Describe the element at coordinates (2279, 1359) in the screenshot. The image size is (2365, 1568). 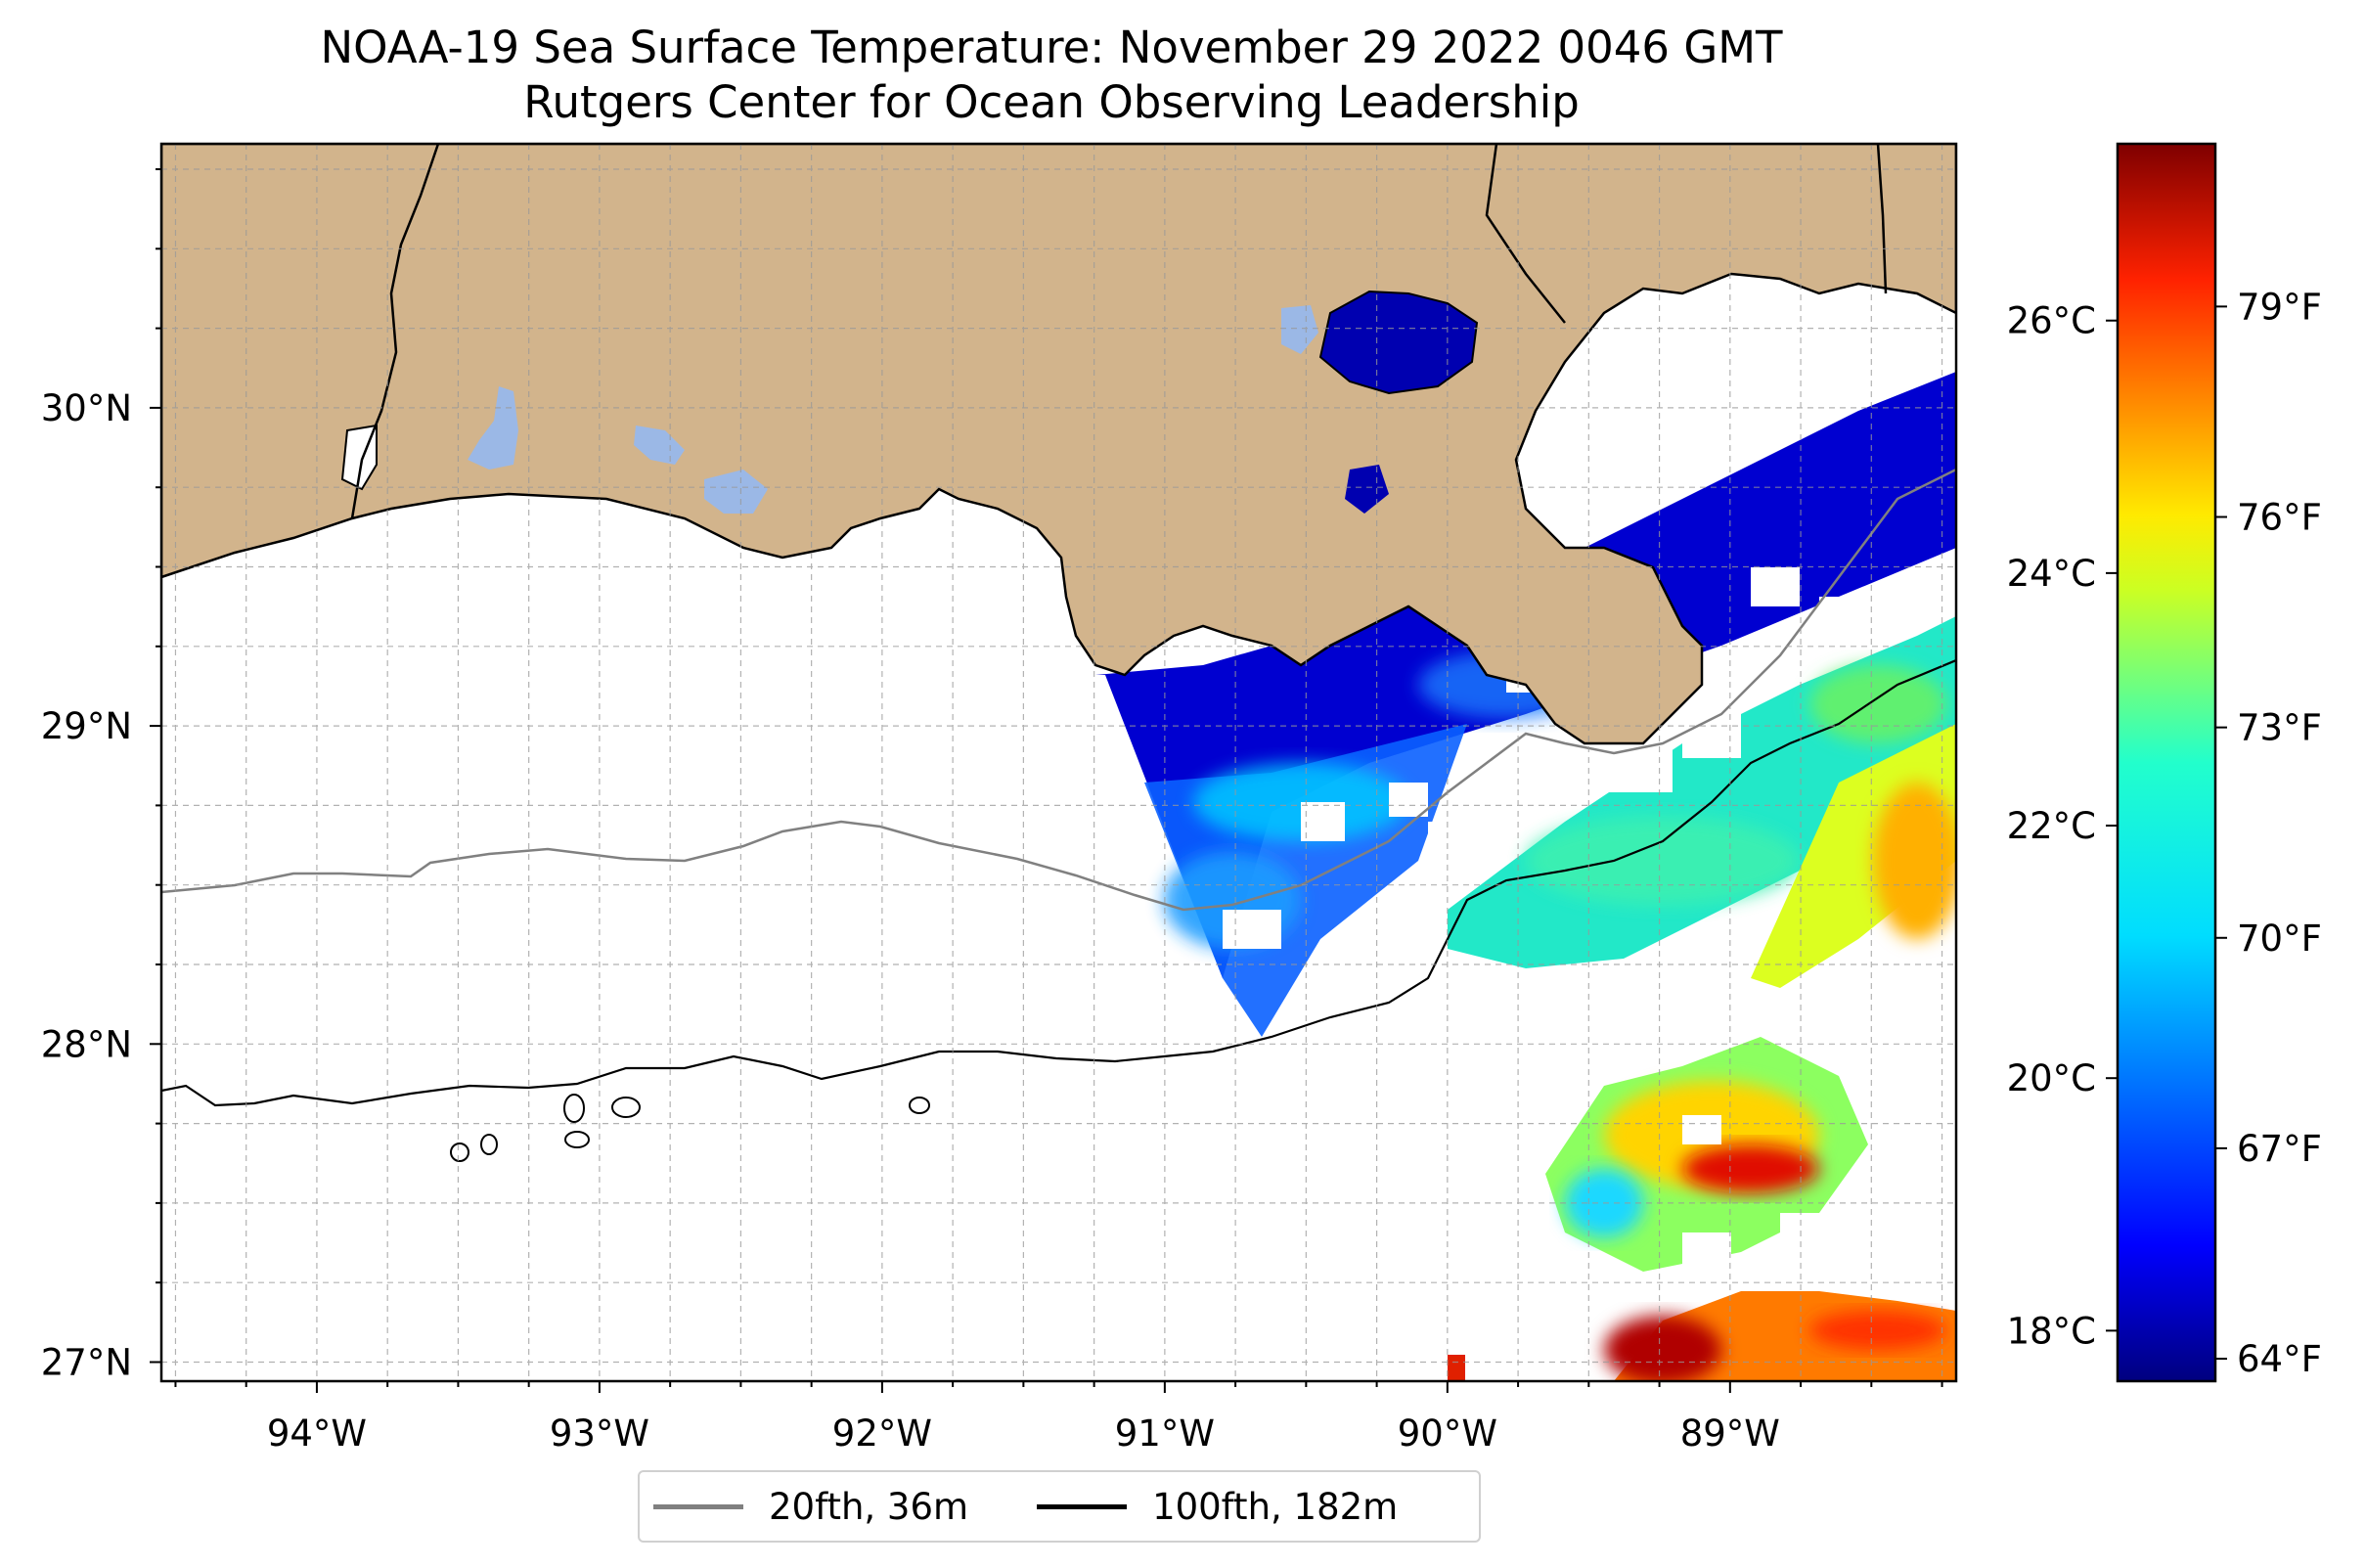
I see `colorbar-label-f: 64°F` at that location.